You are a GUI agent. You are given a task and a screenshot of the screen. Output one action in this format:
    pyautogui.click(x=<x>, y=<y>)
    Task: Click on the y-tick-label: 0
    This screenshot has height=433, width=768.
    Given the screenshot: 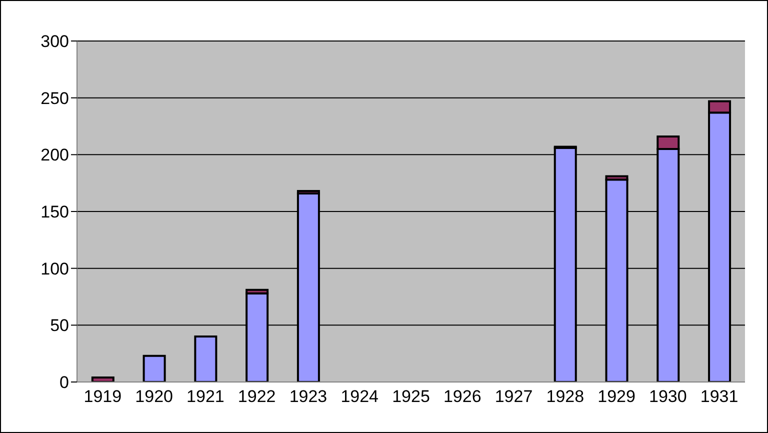 What is the action you would take?
    pyautogui.click(x=64, y=382)
    